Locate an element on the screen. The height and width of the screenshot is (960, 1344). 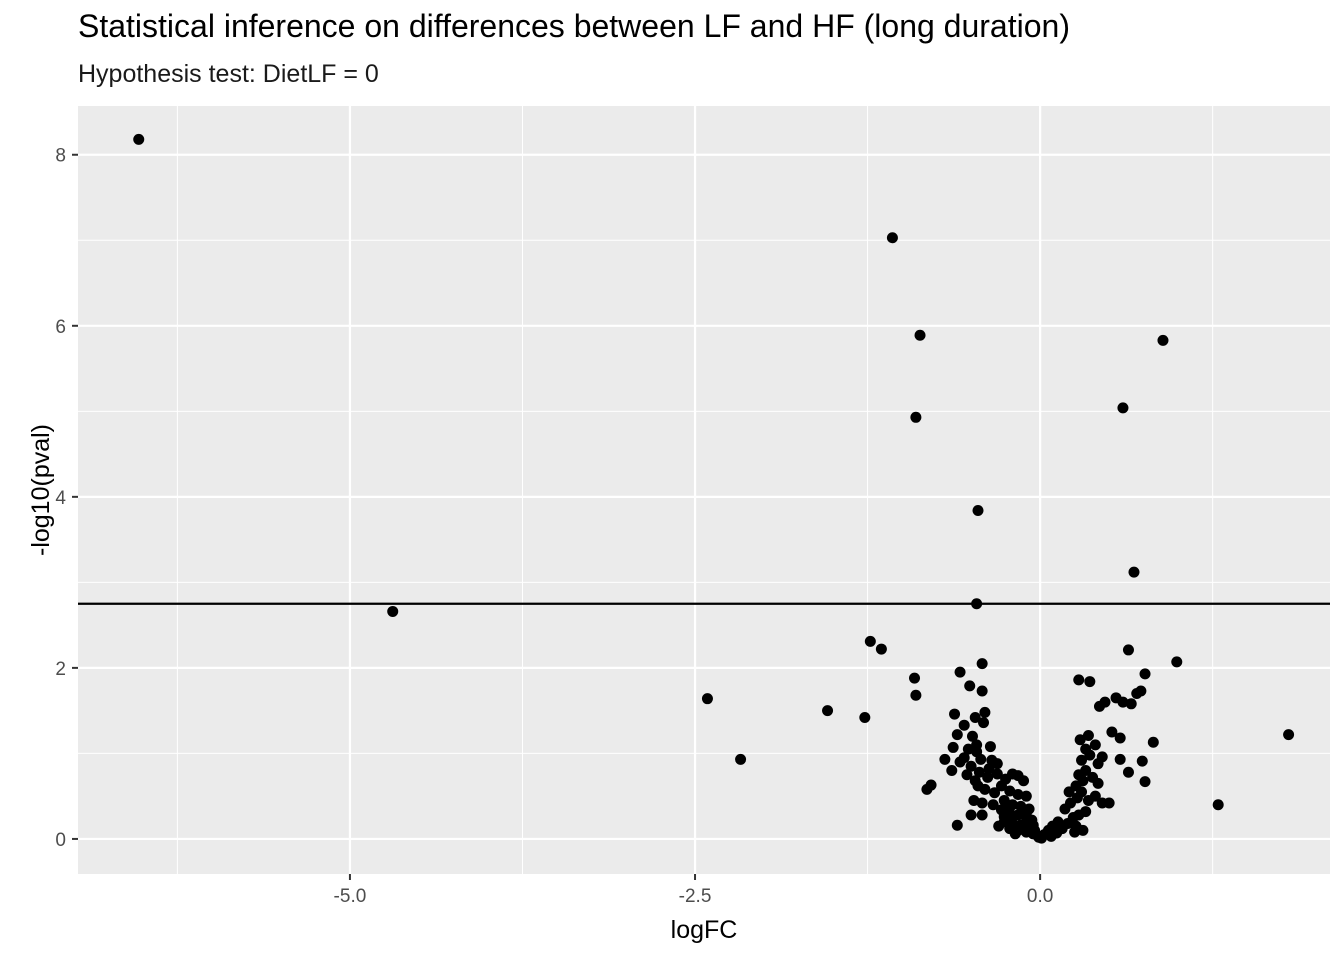
y-axis-title: -log10(pval) is located at coordinates (41, 490).